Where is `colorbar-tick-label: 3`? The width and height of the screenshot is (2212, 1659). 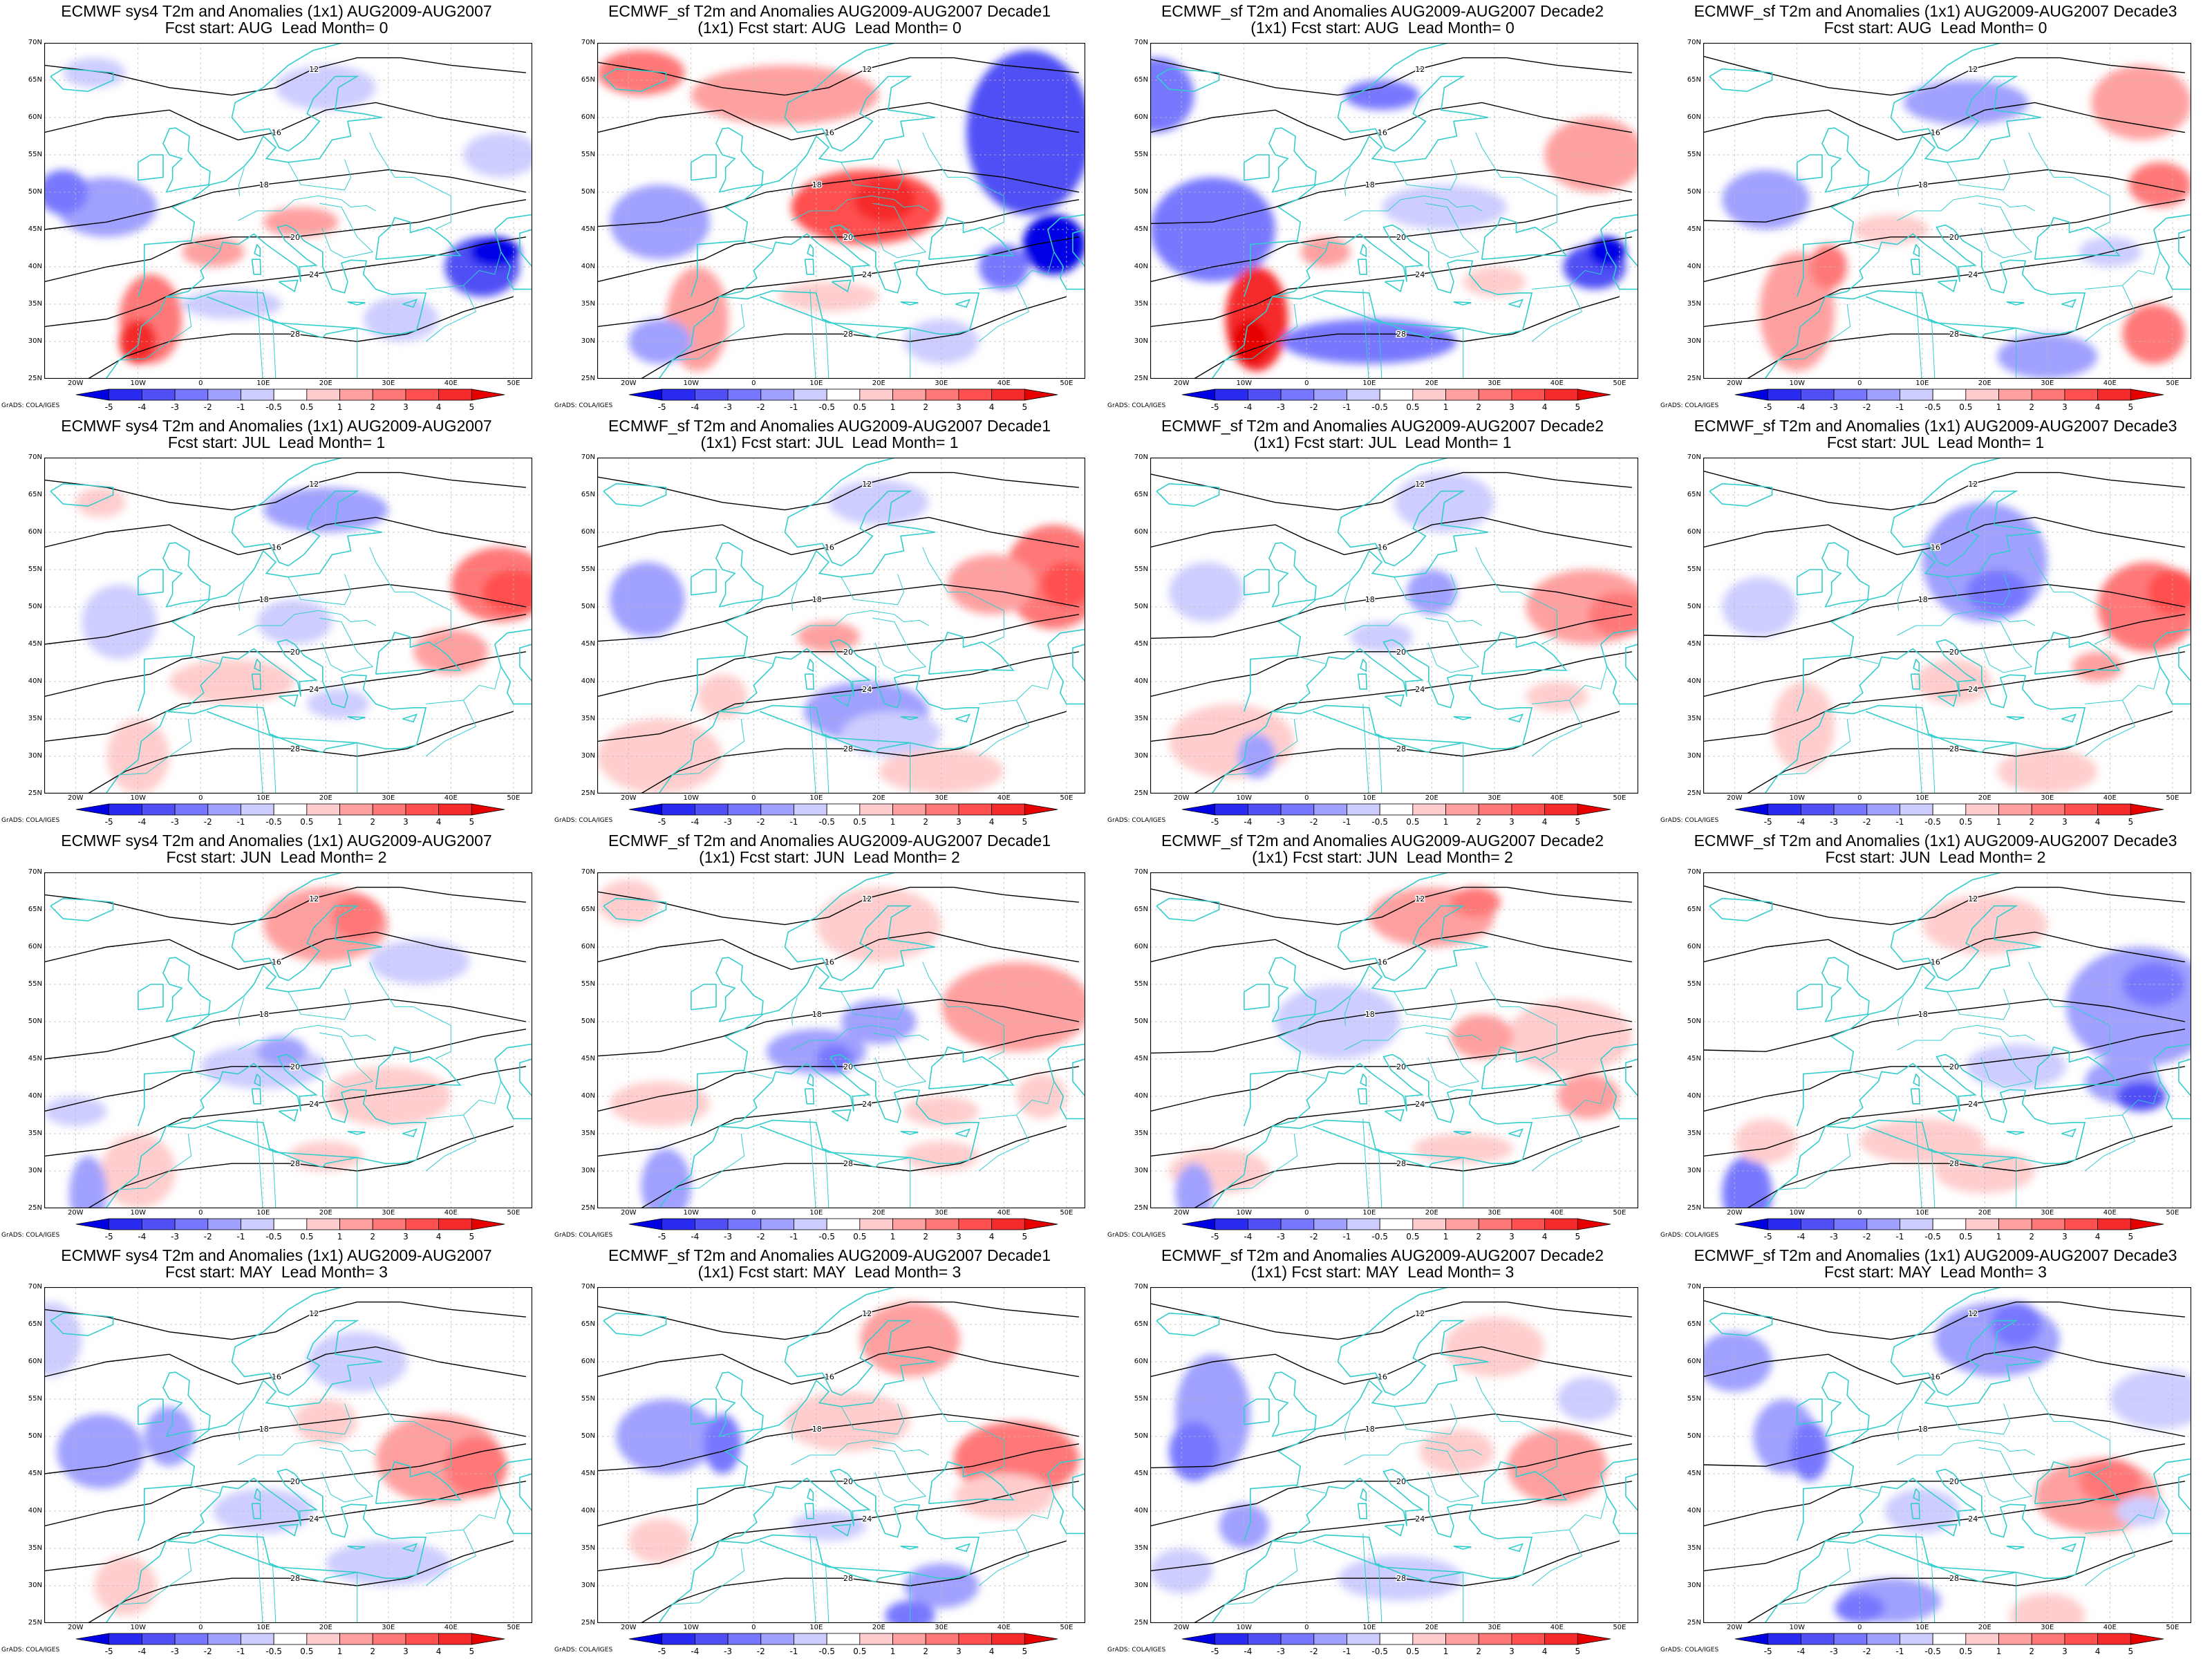 colorbar-tick-label: 3 is located at coordinates (2065, 1236).